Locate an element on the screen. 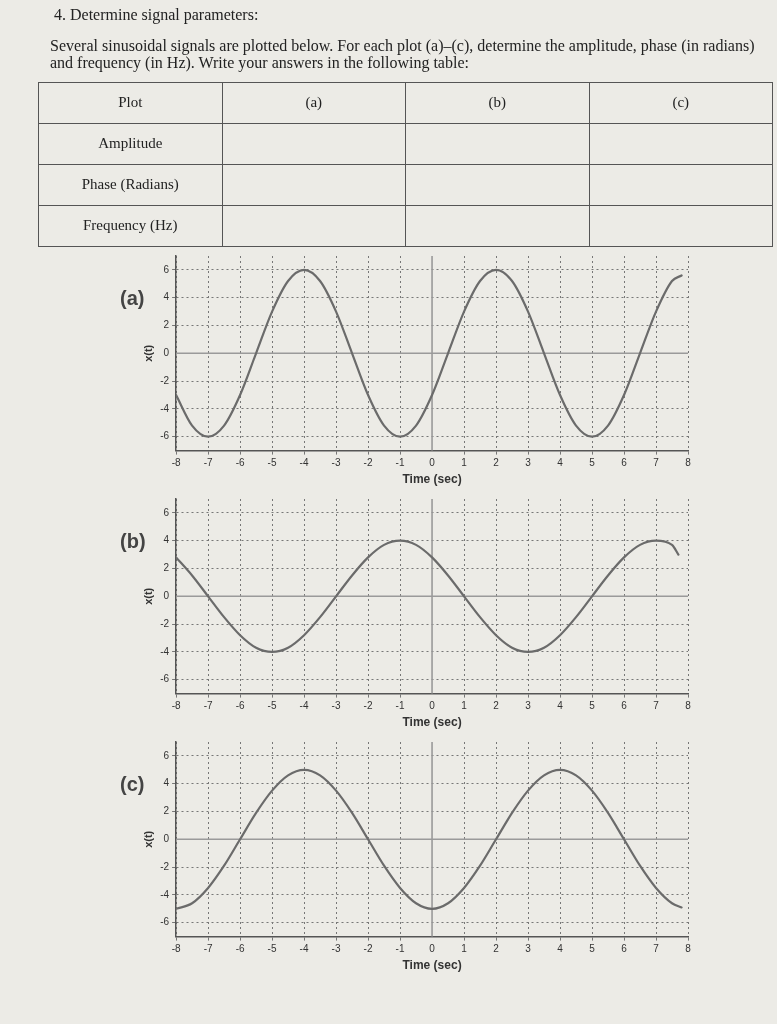 The width and height of the screenshot is (777, 1024). text: Frequency (Hz) is located at coordinates (130, 226).